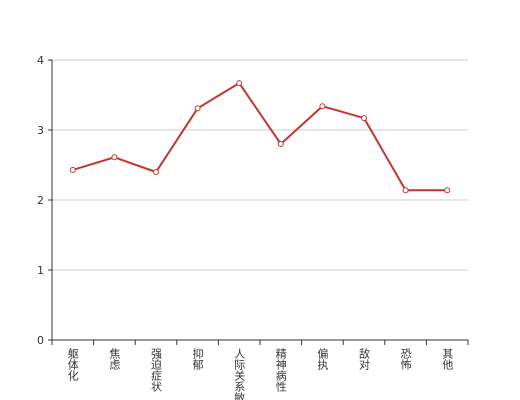 The width and height of the screenshot is (520, 400). Describe the element at coordinates (40, 60) in the screenshot. I see `y-tick-label: 4` at that location.